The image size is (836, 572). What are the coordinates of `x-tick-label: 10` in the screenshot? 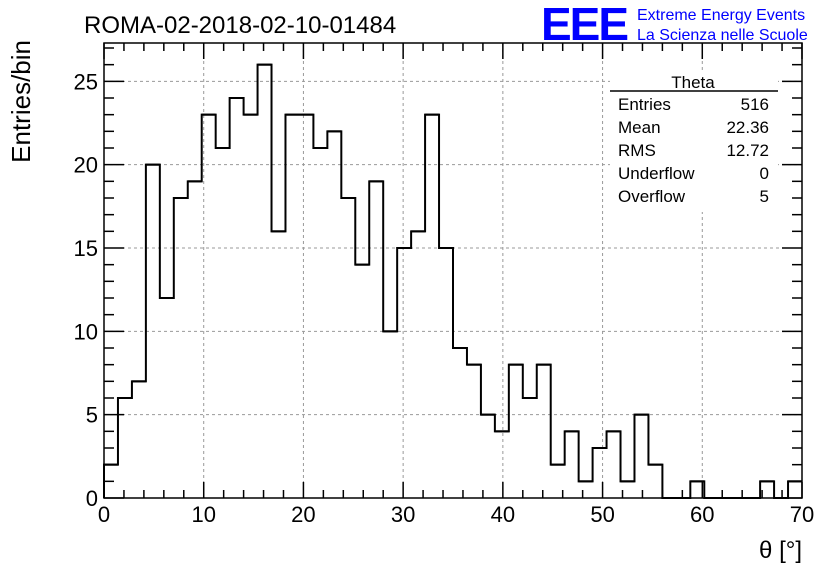 It's located at (203, 514).